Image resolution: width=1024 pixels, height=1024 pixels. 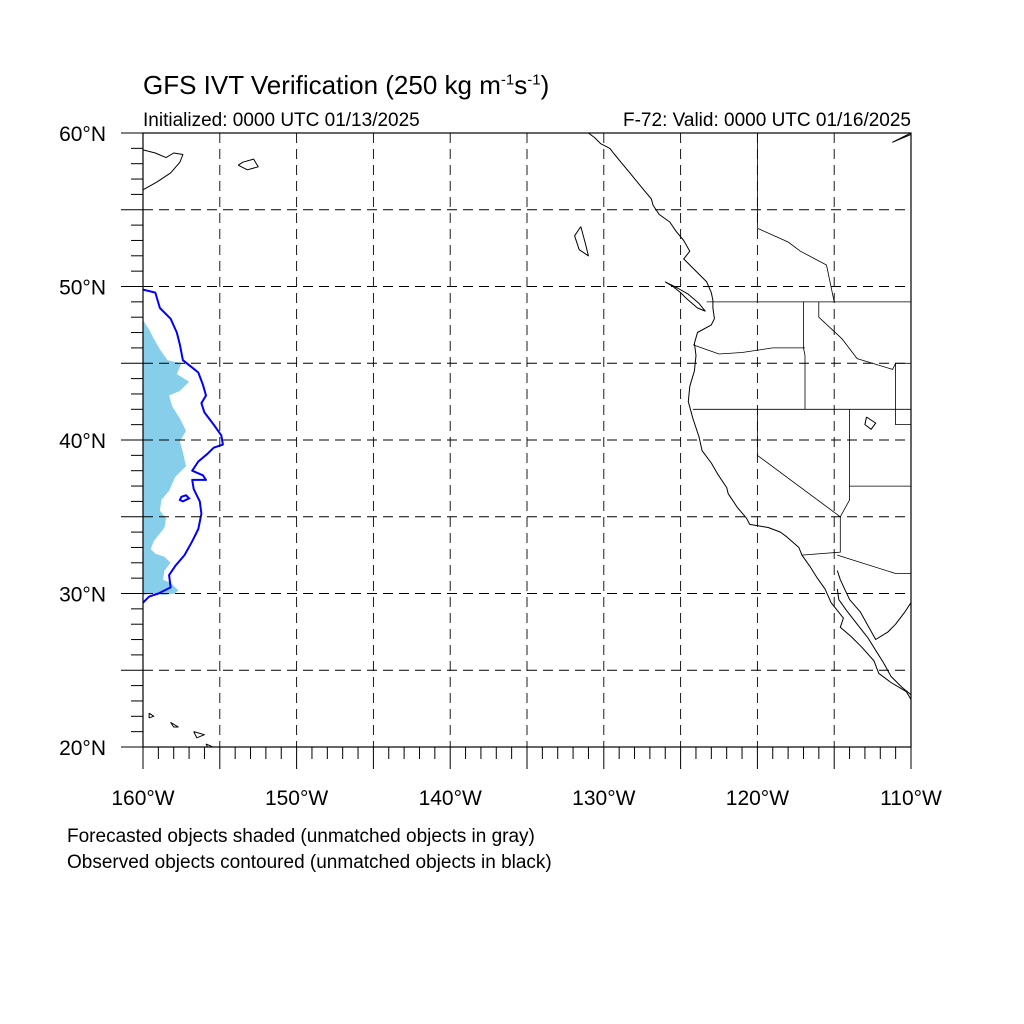 What do you see at coordinates (603, 798) in the screenshot?
I see `lon-tick-label: 130°W` at bounding box center [603, 798].